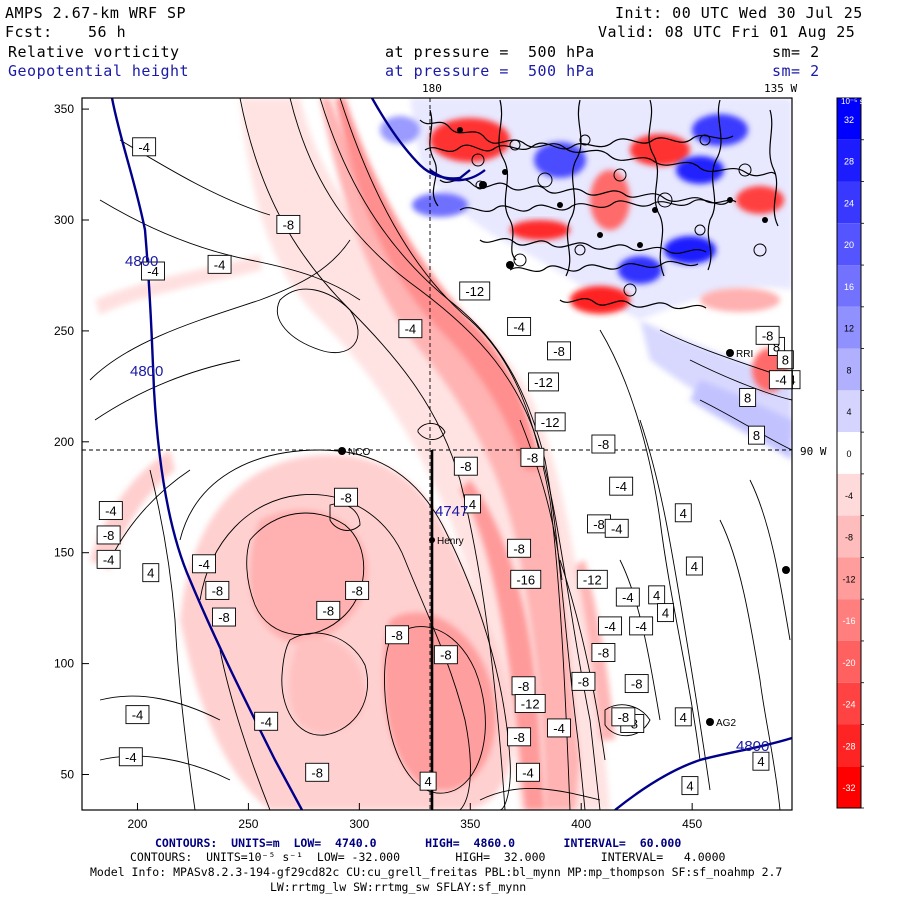 The width and height of the screenshot is (900, 900). I want to click on x-tick-label: 450, so click(692, 824).